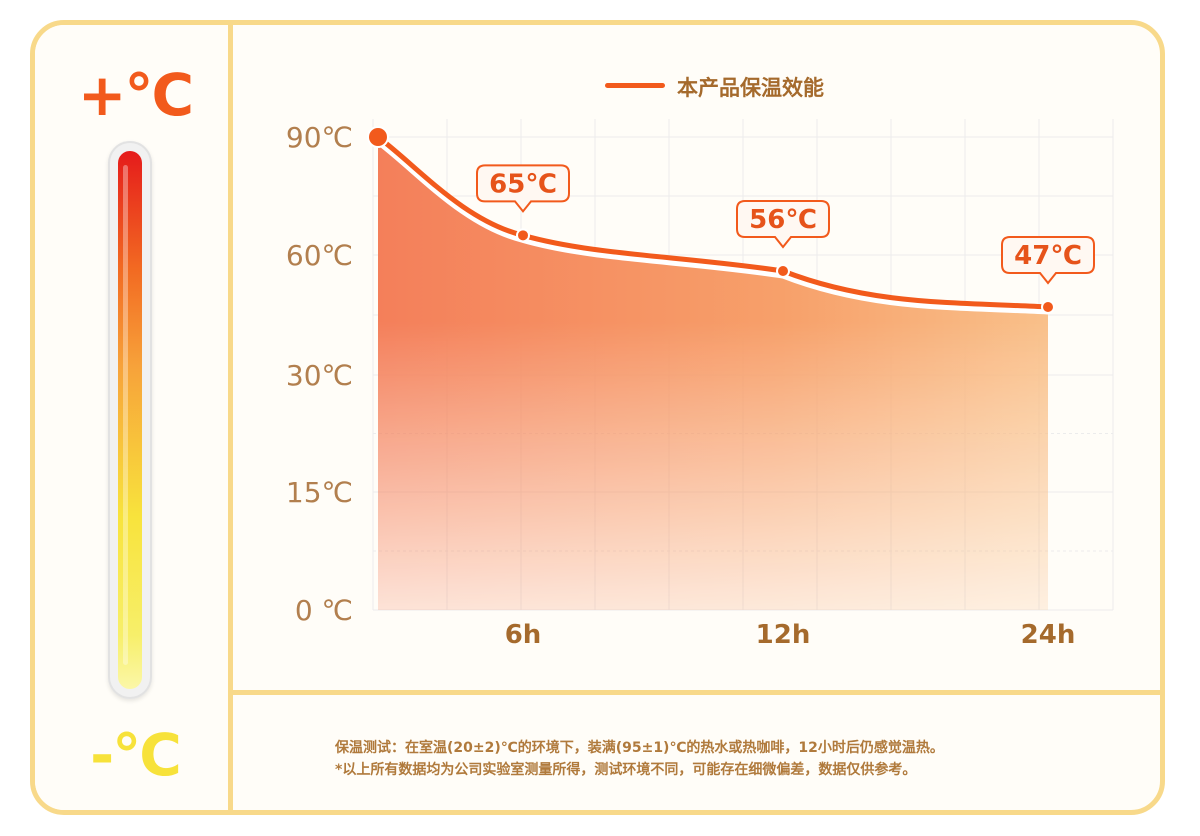 The height and width of the screenshot is (836, 1200). I want to click on y-tick-label: 60℃, so click(319, 255).